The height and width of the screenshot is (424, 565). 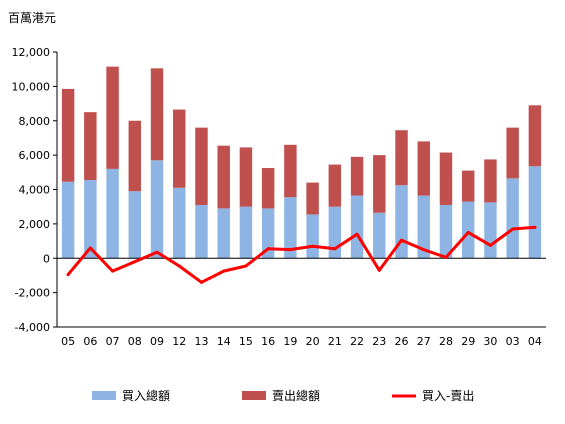 What do you see at coordinates (31, 86) in the screenshot?
I see `y-tick-label: 10,000` at bounding box center [31, 86].